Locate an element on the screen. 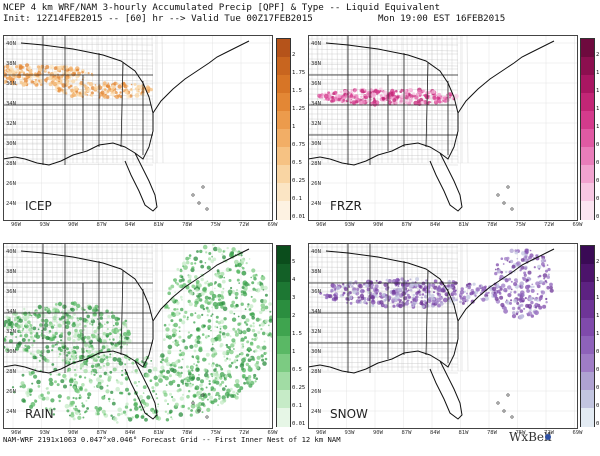 This screenshot has width=600, height=456. lon-label: 87W is located at coordinates (406, 433).